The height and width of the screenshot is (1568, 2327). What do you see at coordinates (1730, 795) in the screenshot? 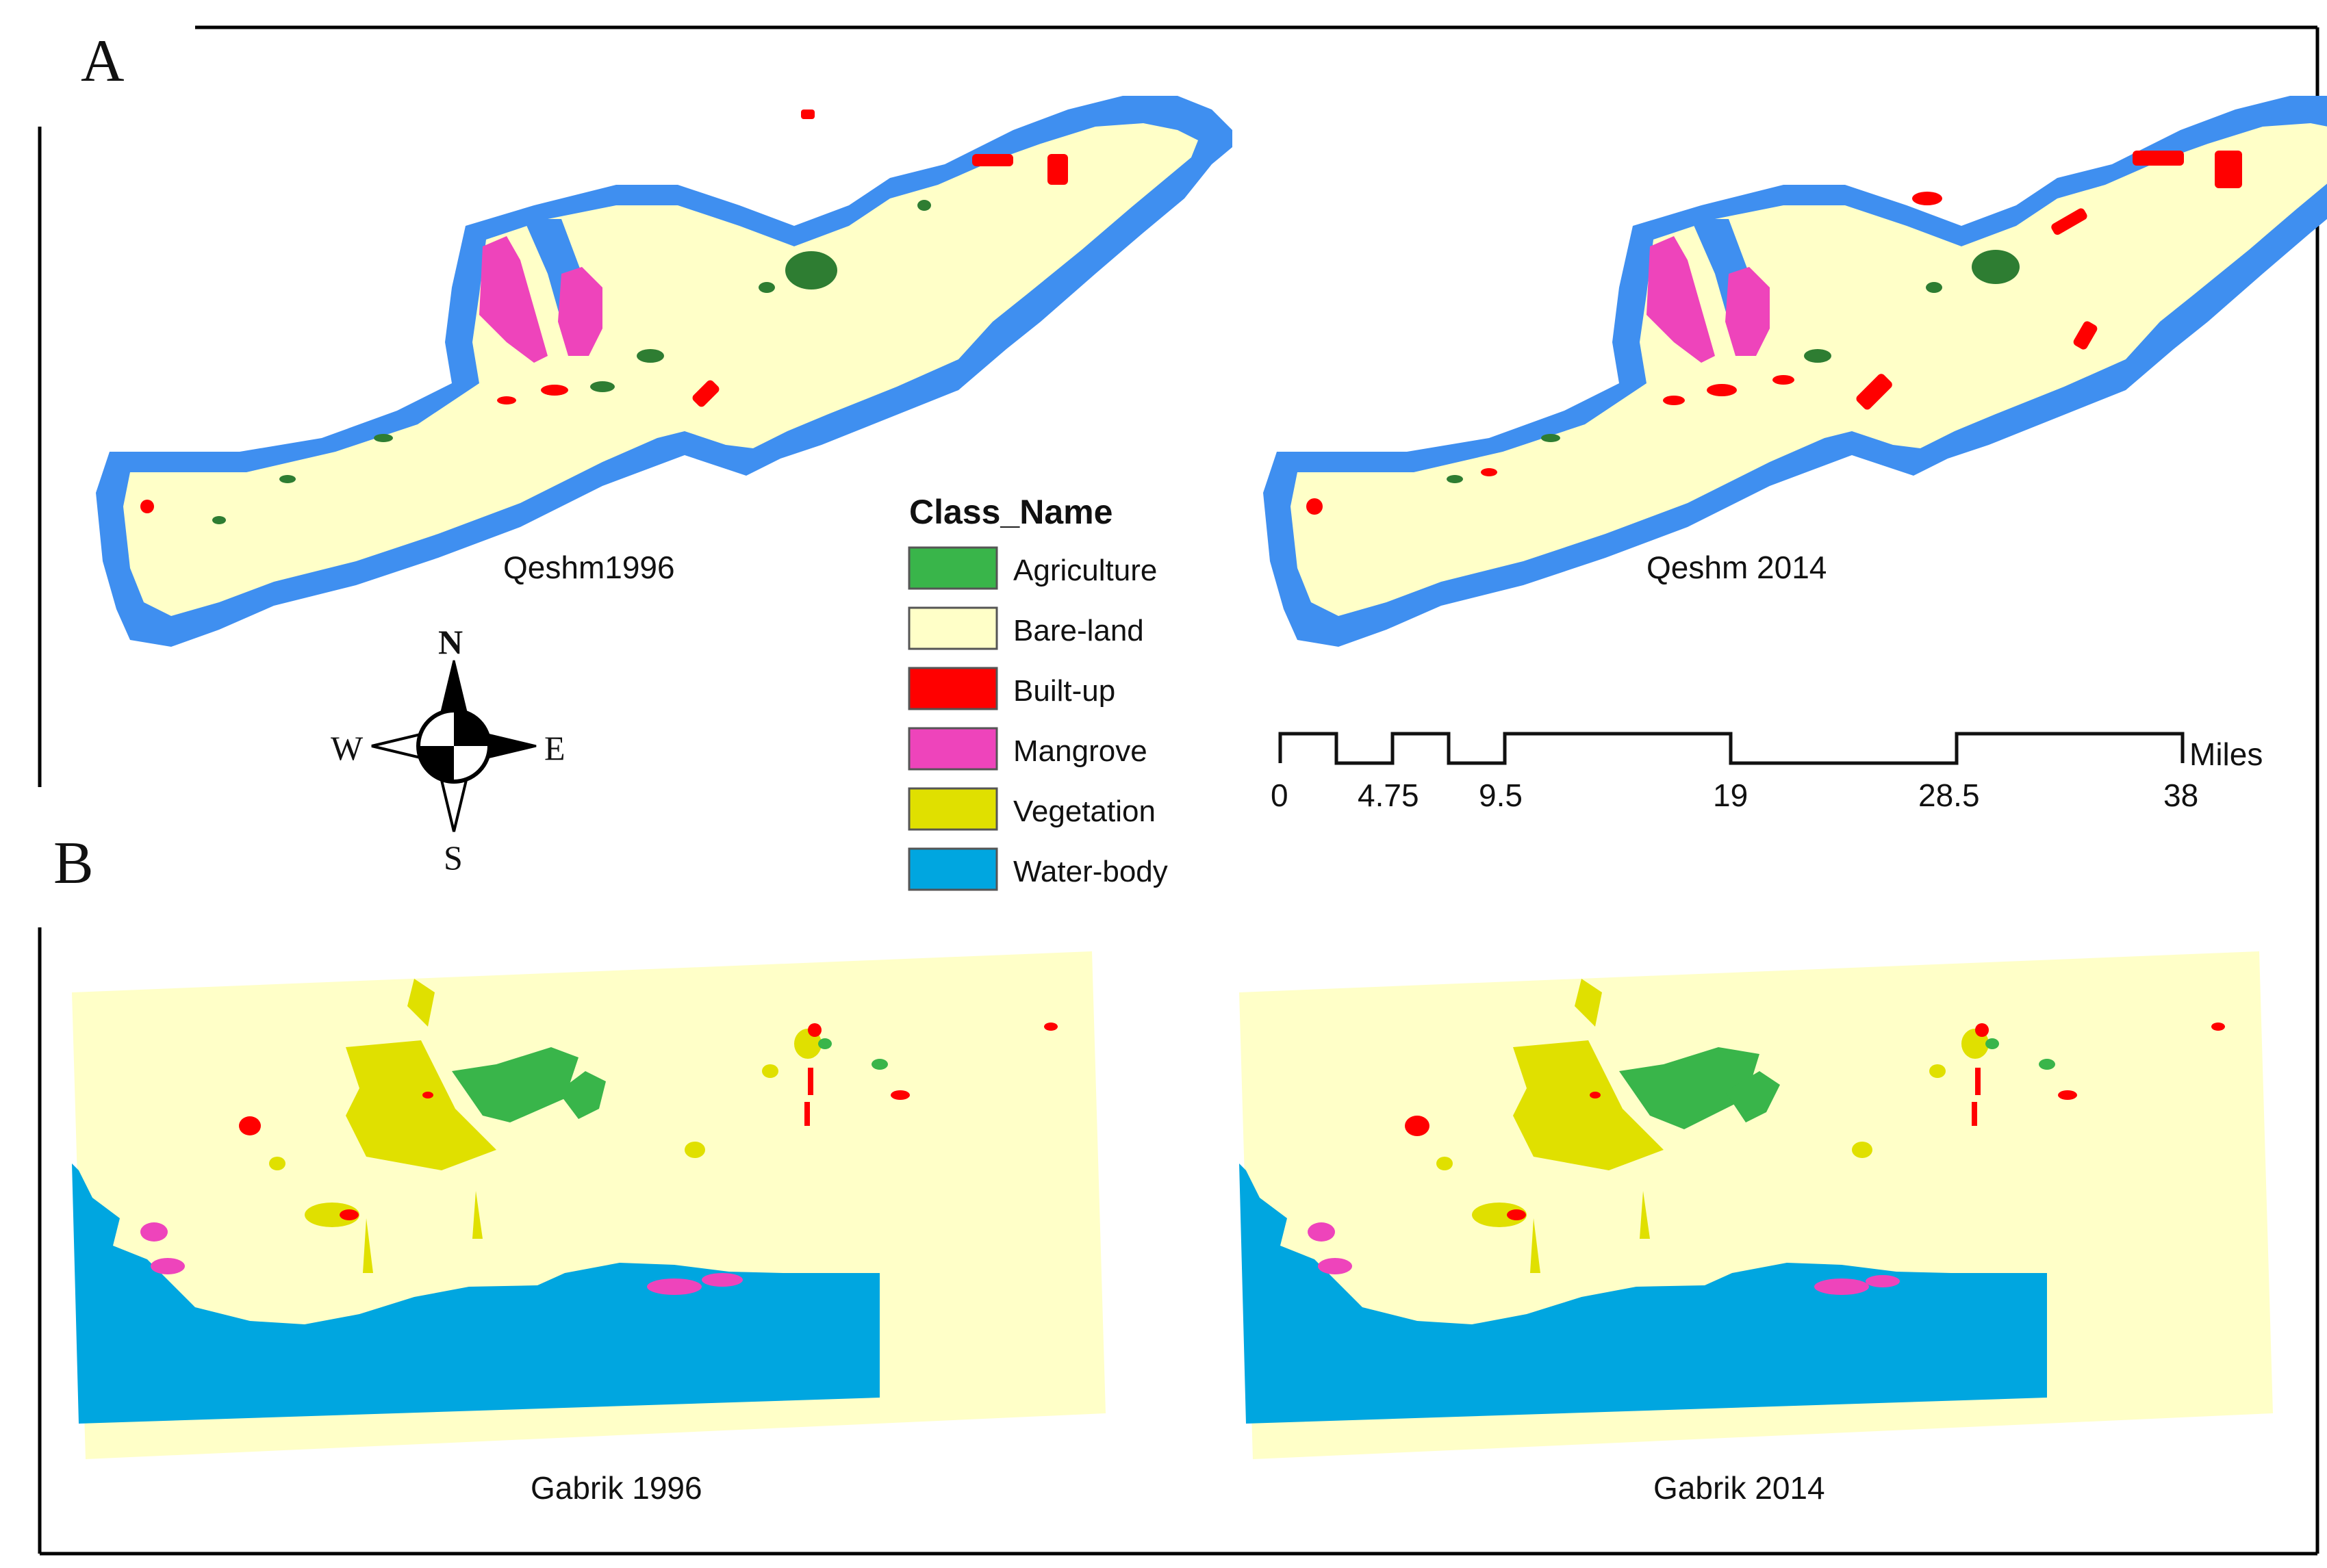
I see `scale-tick-19: 19` at bounding box center [1730, 795].